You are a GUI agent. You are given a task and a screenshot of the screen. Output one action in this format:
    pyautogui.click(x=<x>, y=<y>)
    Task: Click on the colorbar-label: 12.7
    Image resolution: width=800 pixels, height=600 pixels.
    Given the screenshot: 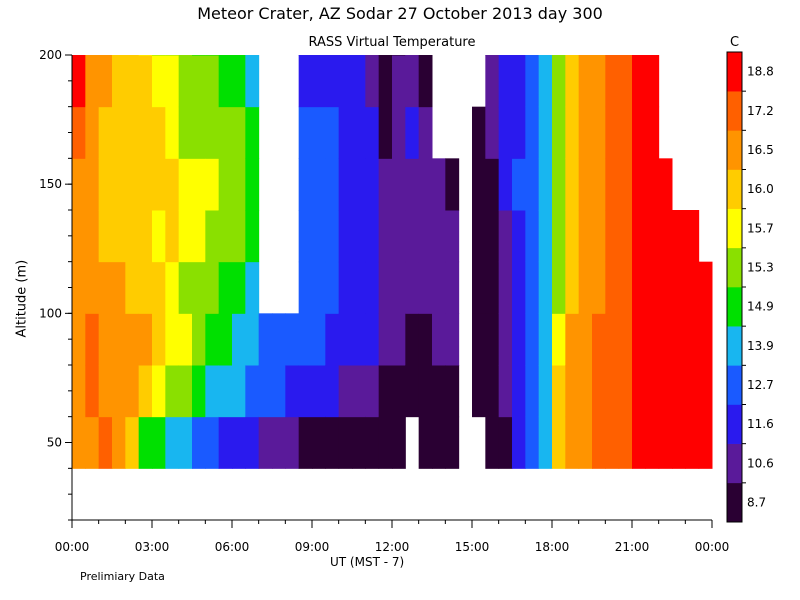 What is the action you would take?
    pyautogui.click(x=760, y=385)
    